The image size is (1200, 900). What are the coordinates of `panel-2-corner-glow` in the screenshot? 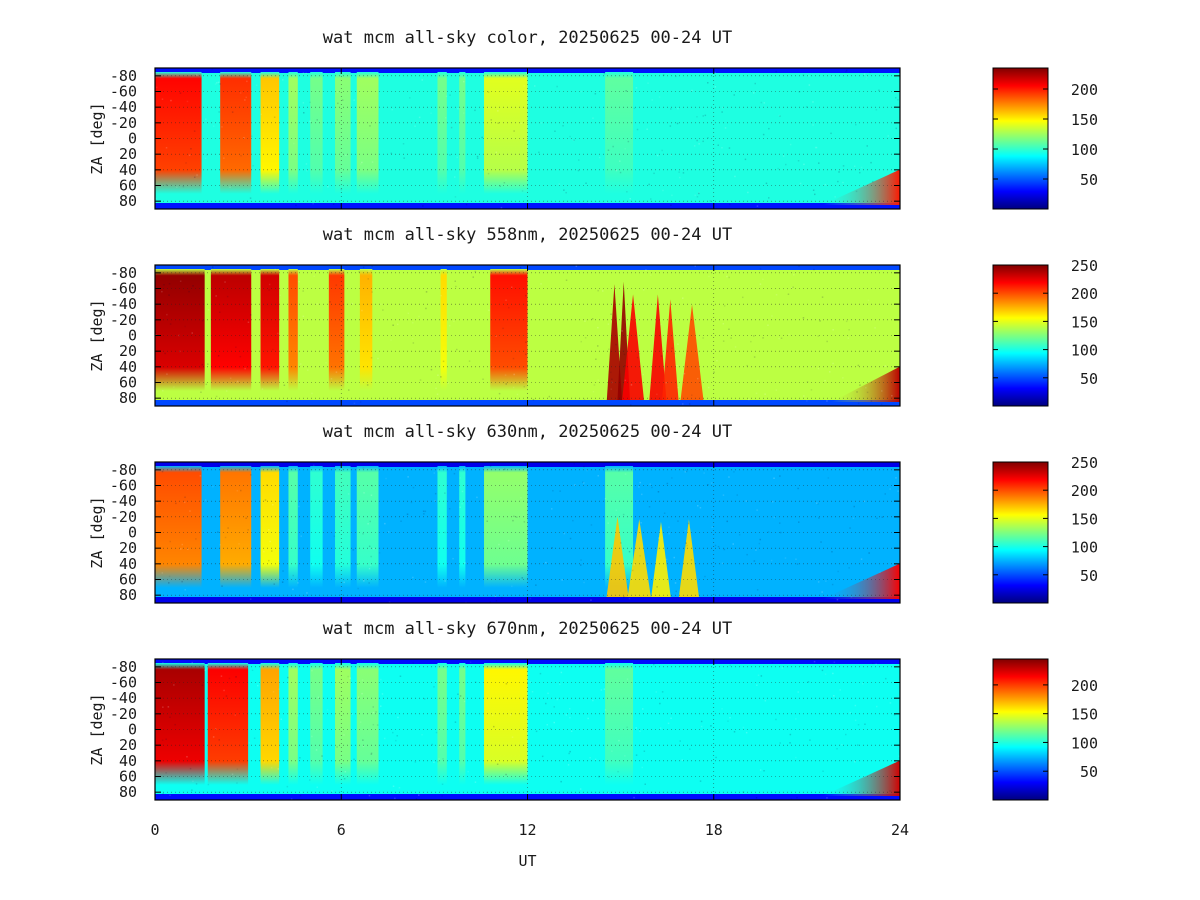 It's located at (865, 384).